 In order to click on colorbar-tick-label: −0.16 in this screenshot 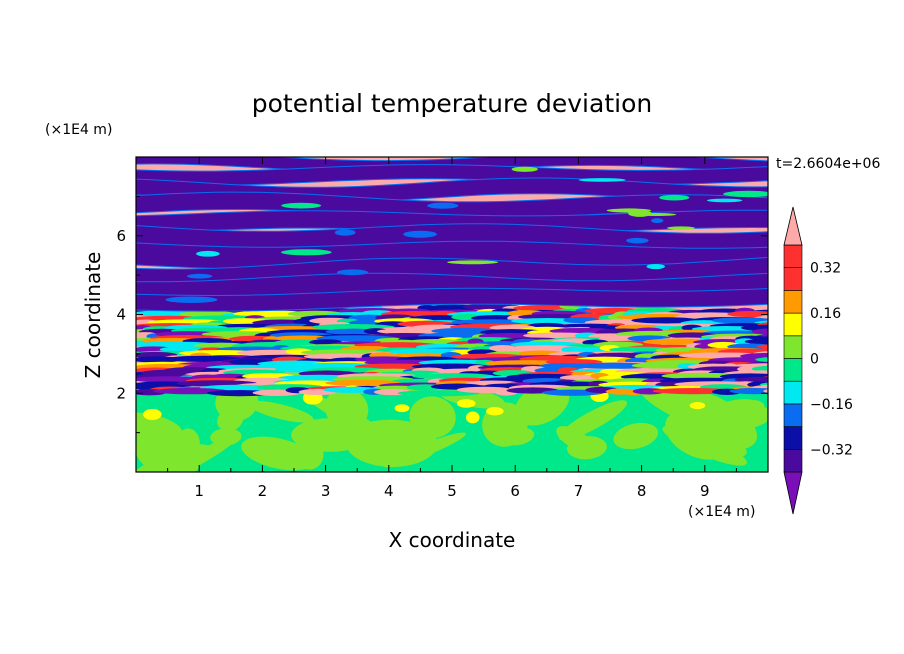, I will do `click(831, 405)`.